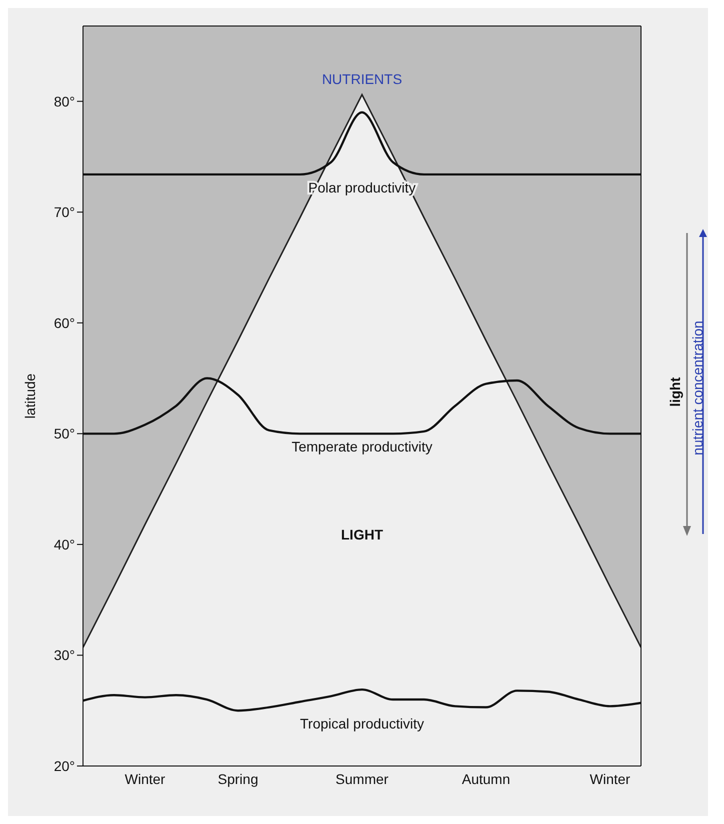 The image size is (724, 824). I want to click on series-label: Temperate productivity, so click(362, 446).